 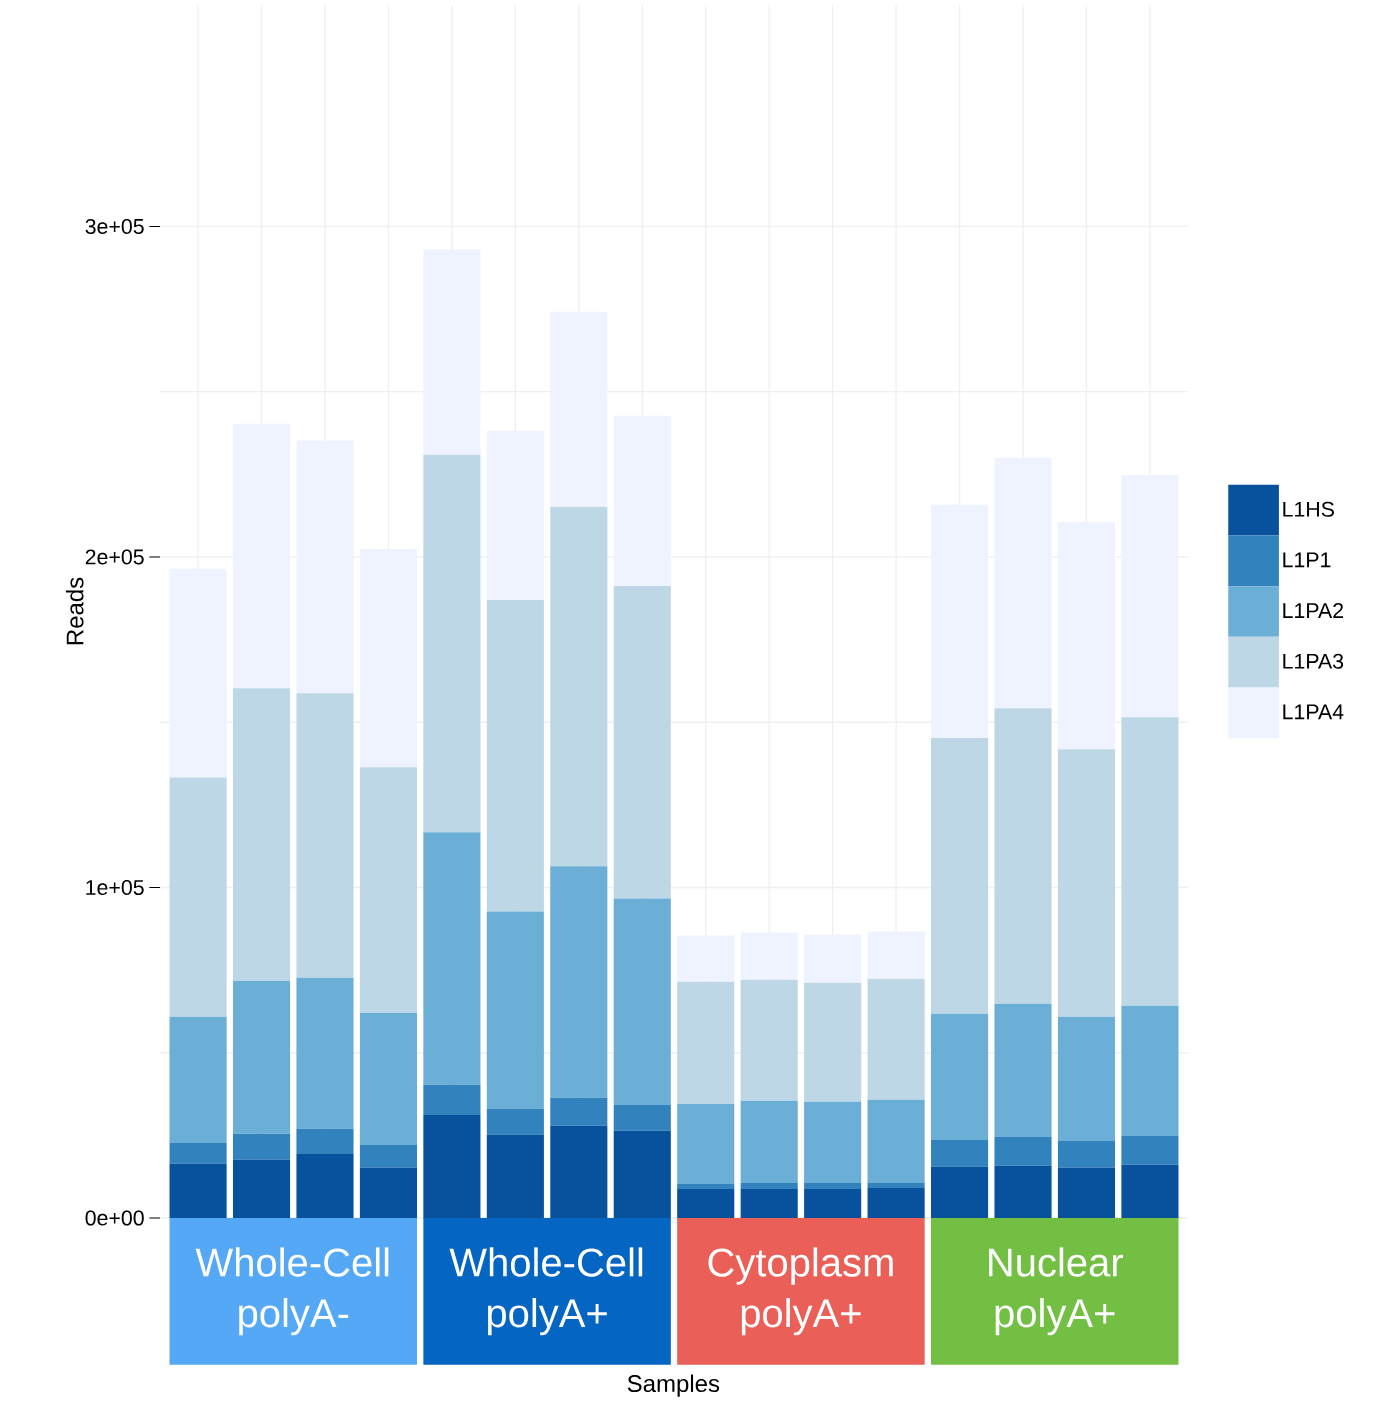 I want to click on text: Samples, so click(x=673, y=1385).